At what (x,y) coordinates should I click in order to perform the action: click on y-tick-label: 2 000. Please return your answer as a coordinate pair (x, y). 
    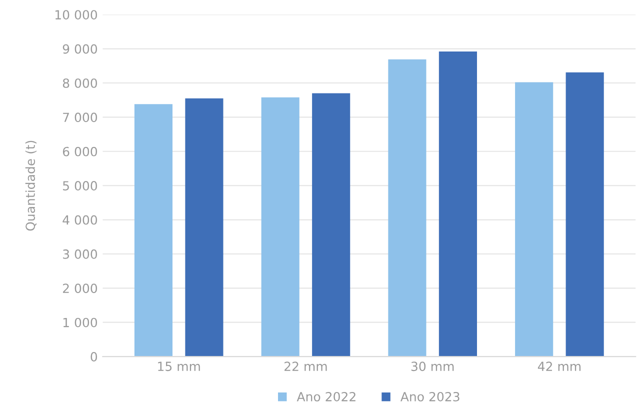
    Looking at the image, I should click on (80, 289).